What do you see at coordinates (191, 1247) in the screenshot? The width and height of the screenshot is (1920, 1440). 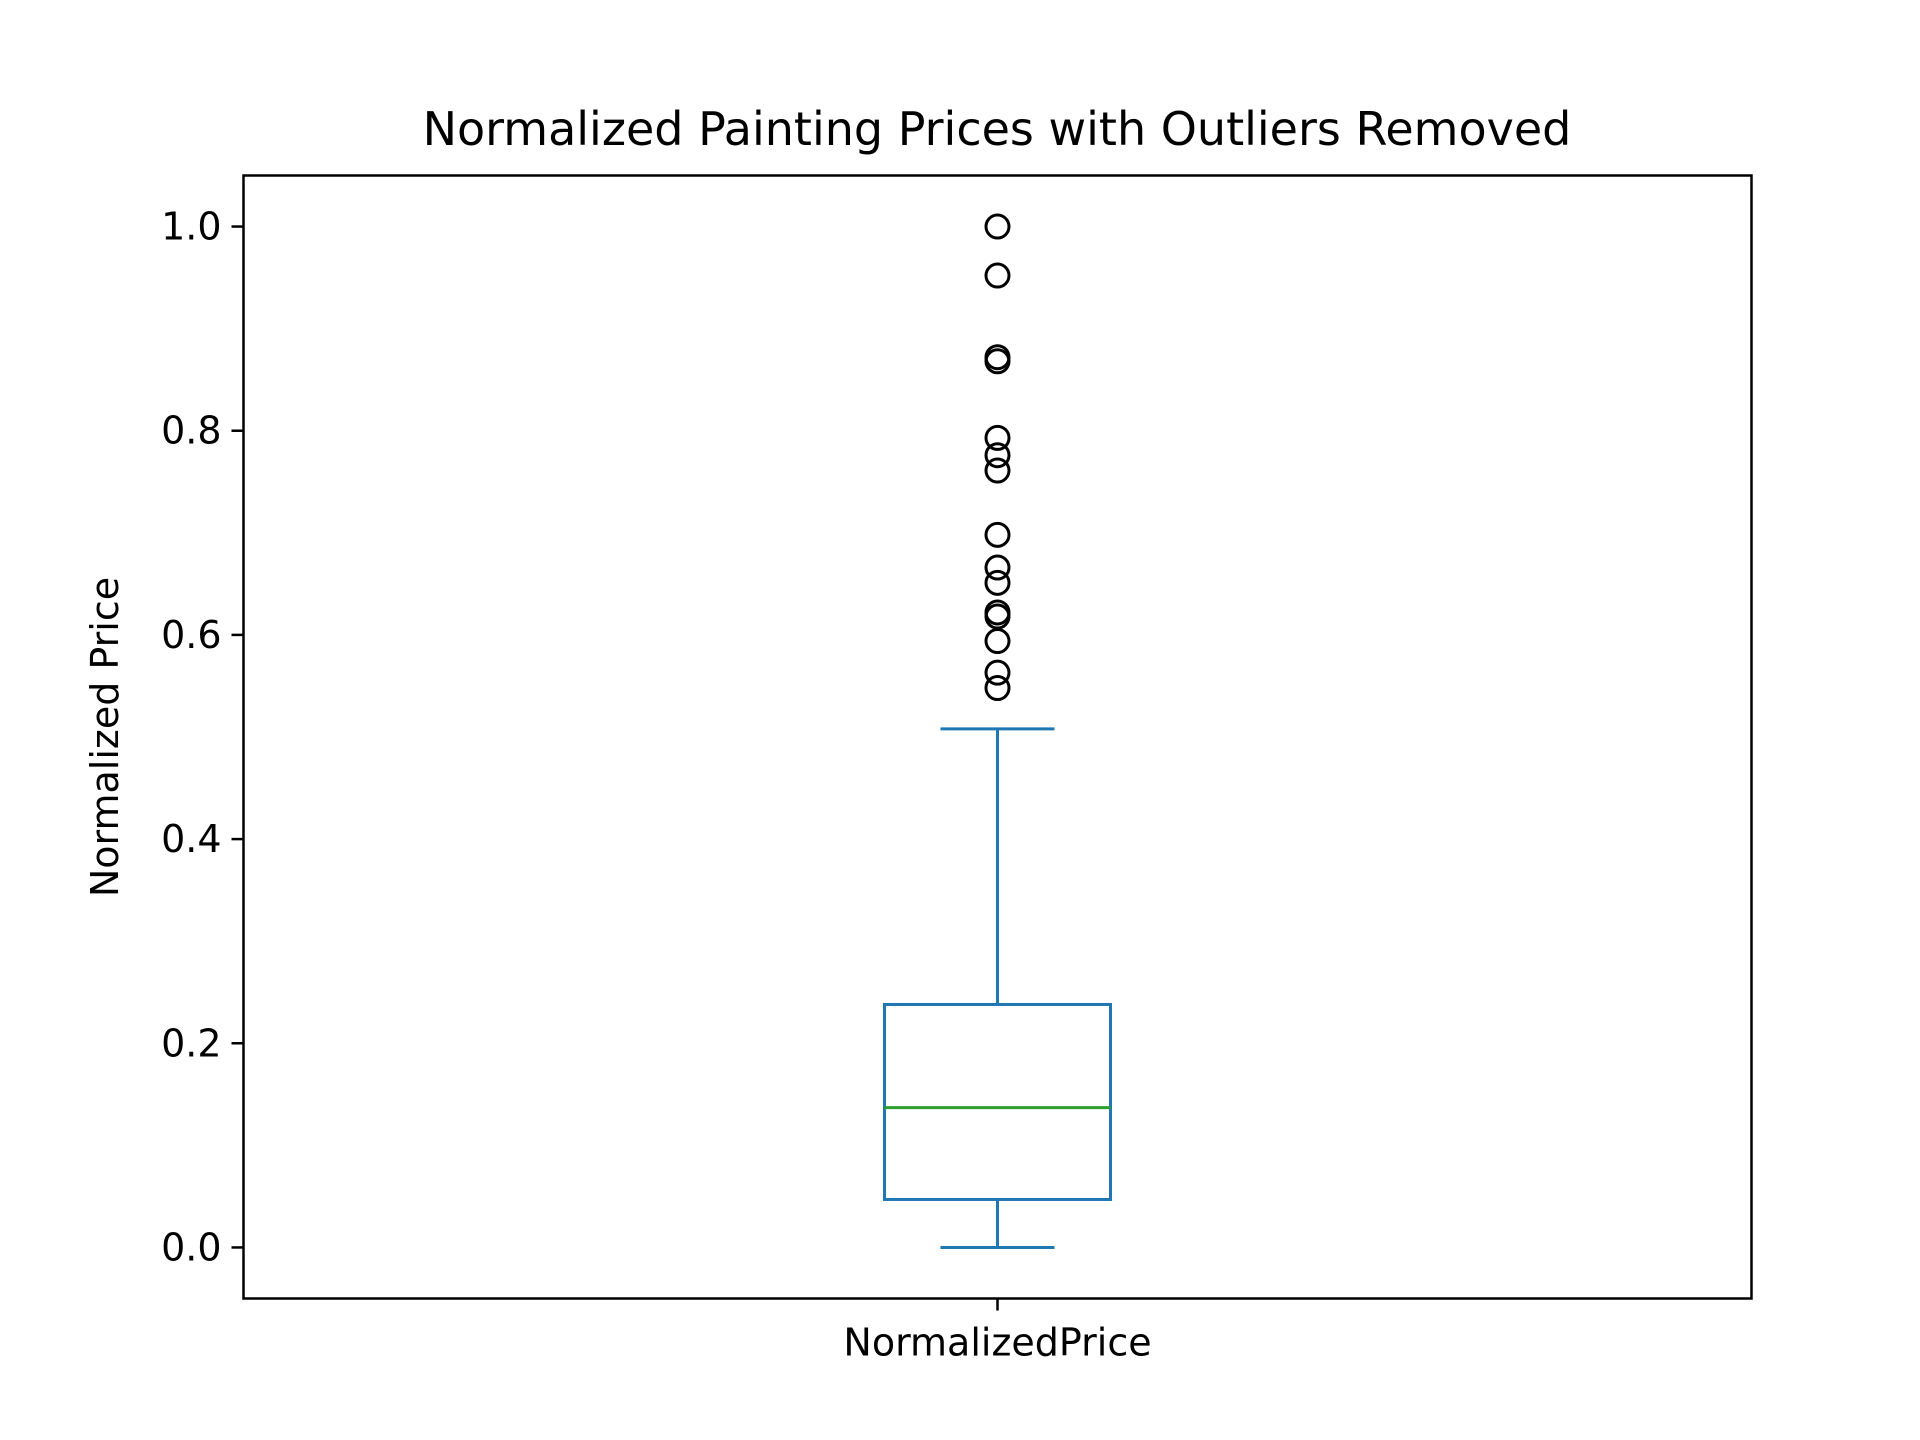 I see `y-tick-label: 0.0` at bounding box center [191, 1247].